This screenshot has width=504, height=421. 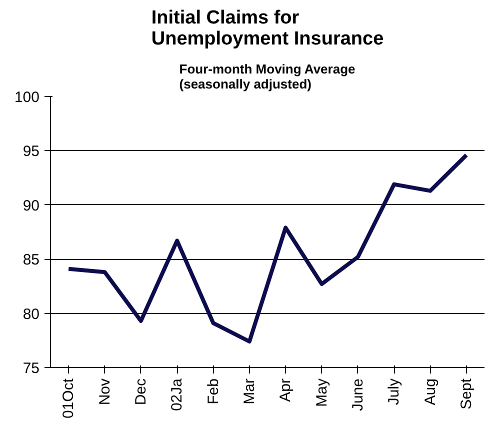 What do you see at coordinates (249, 391) in the screenshot?
I see `x-tick-label: Mar` at bounding box center [249, 391].